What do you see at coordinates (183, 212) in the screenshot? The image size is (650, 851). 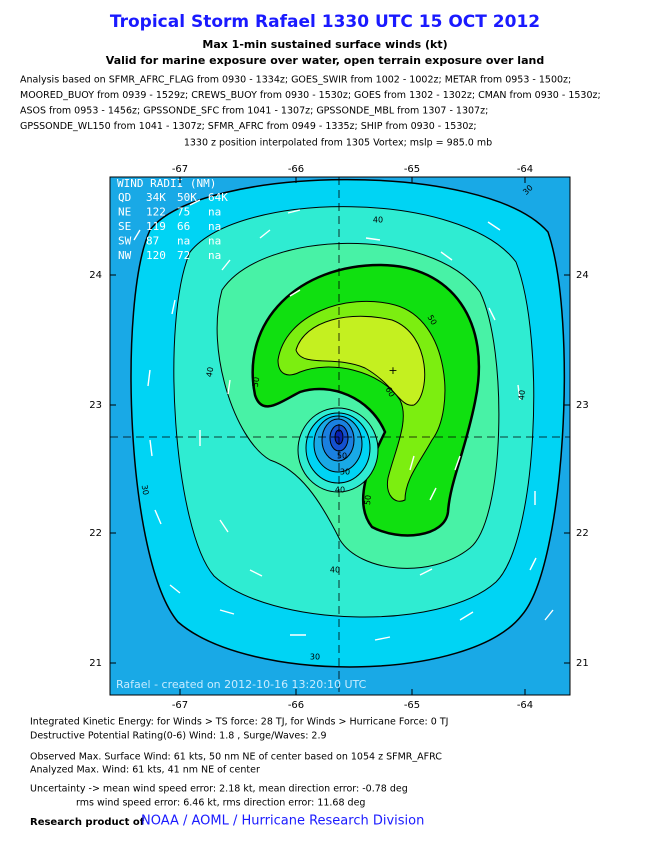 I see `wind-radii-cell: 75` at bounding box center [183, 212].